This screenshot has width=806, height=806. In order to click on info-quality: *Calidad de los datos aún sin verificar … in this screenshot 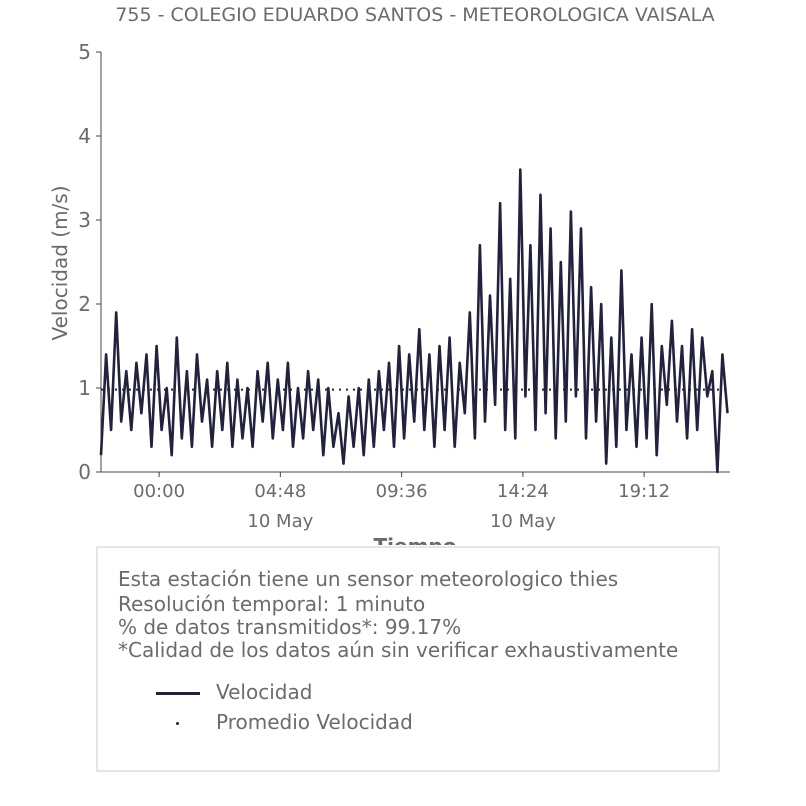, I will do `click(398, 650)`.